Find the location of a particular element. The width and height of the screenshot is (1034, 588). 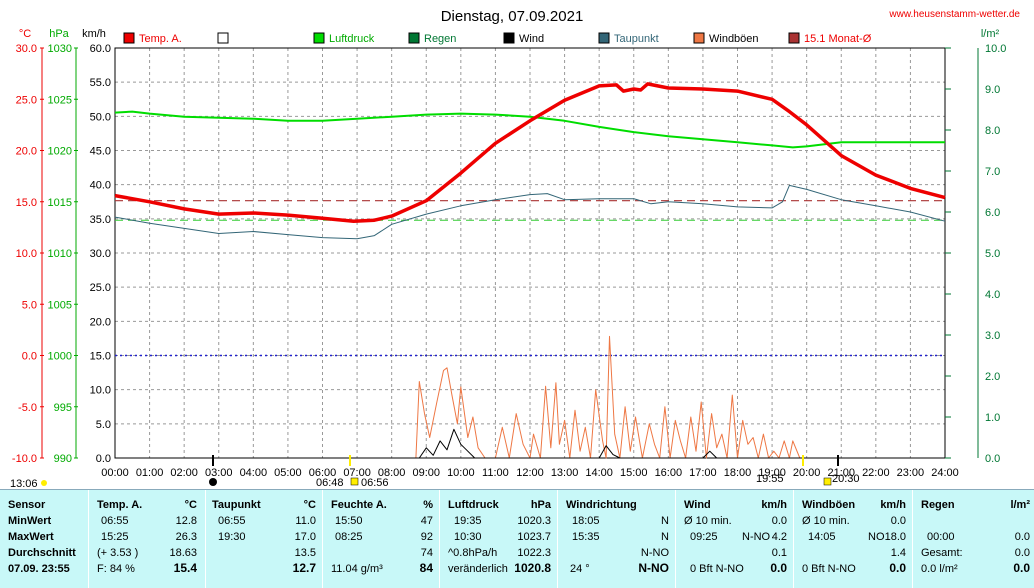

legend-label: Windböen is located at coordinates (734, 39).